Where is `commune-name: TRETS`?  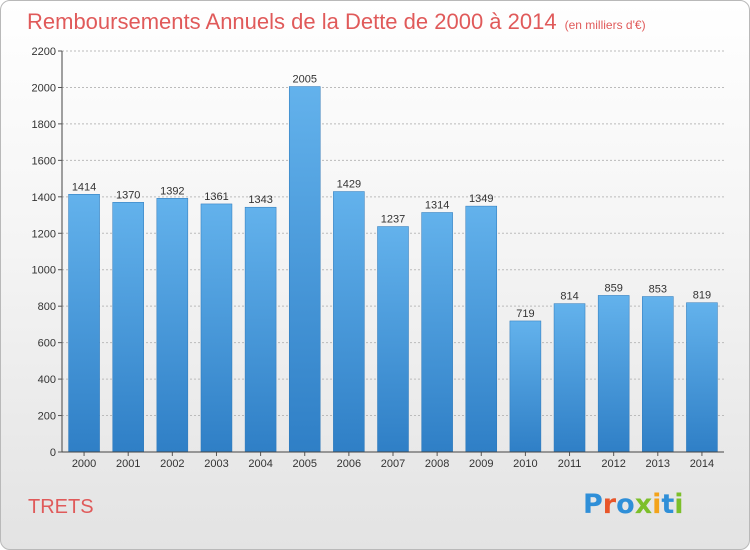 commune-name: TRETS is located at coordinates (61, 507).